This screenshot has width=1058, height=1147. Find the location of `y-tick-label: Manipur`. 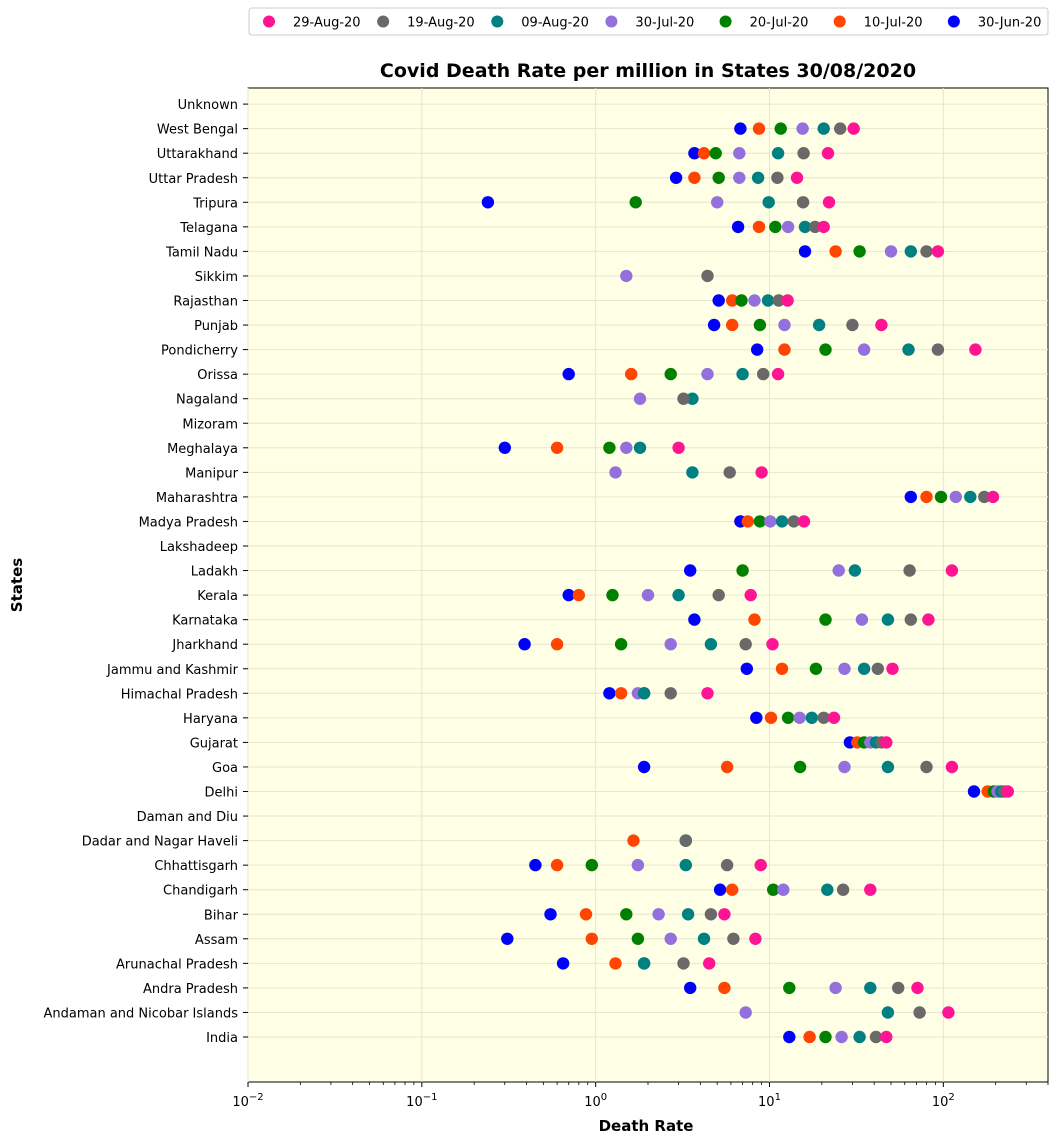

y-tick-label: Manipur is located at coordinates (212, 473).